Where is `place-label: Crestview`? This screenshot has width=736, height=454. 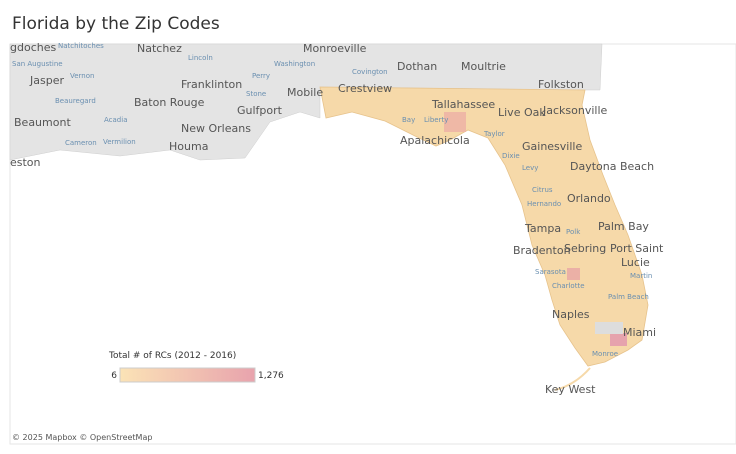 place-label: Crestview is located at coordinates (365, 88).